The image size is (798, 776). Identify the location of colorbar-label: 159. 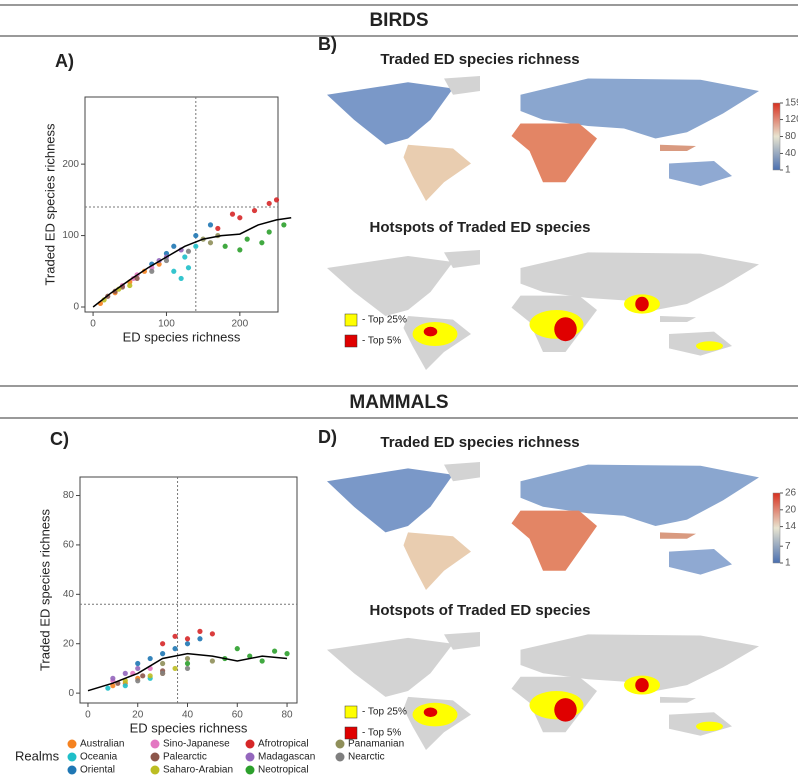
(791, 103).